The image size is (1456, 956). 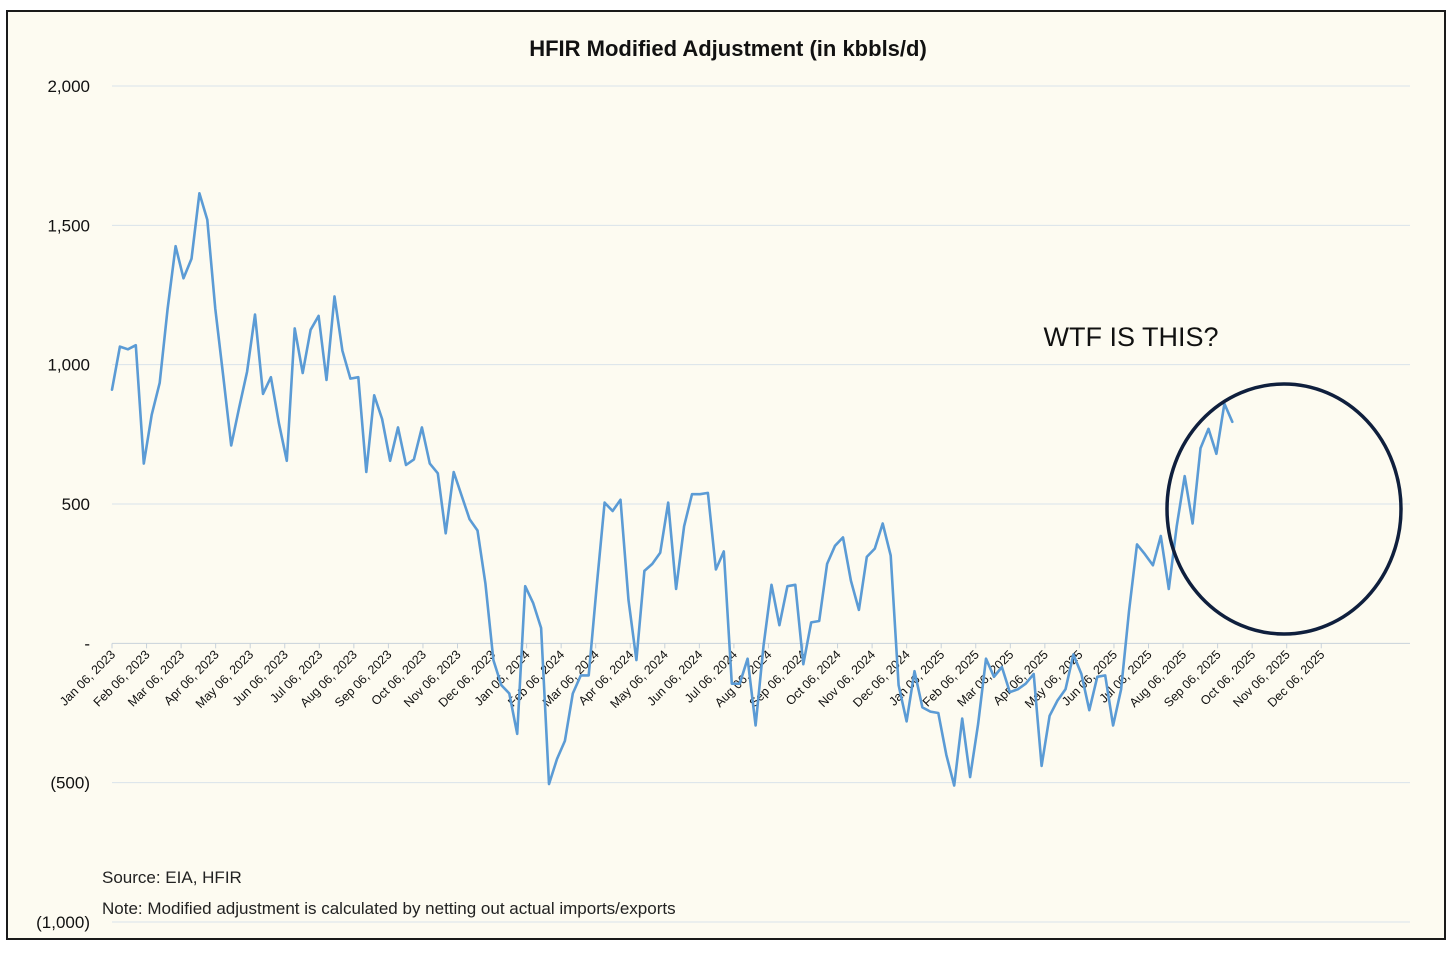 I want to click on y-tick-label: 1,500, so click(x=68, y=225).